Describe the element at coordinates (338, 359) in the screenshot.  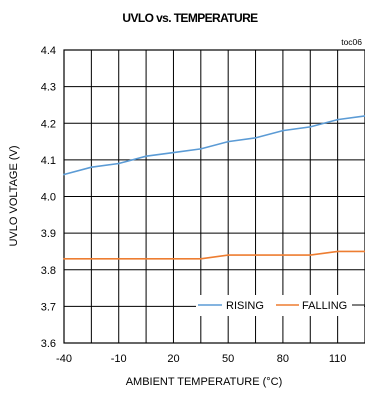
I see `x-tick-label: 110` at that location.